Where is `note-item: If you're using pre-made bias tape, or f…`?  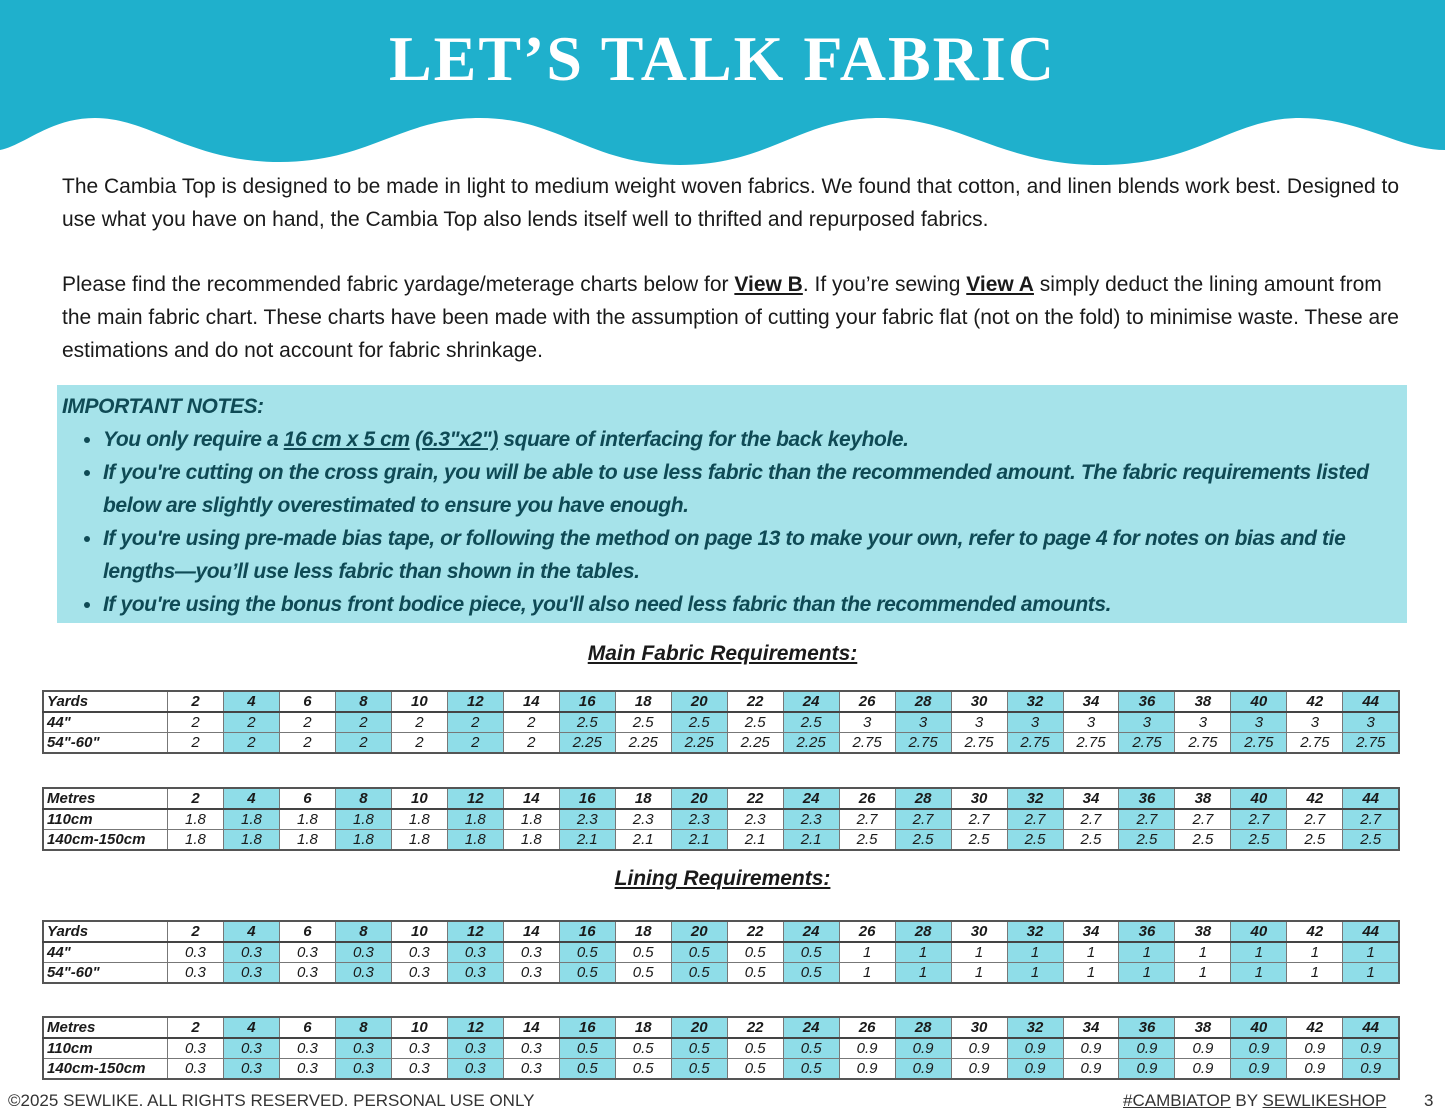
note-item: If you're using pre-made bias tape, or f… is located at coordinates (753, 555).